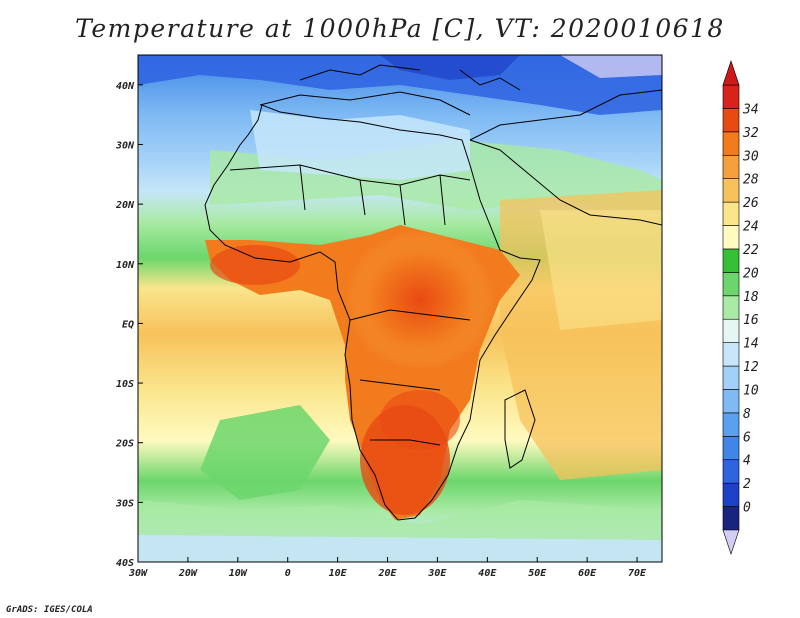 The height and width of the screenshot is (618, 800). What do you see at coordinates (124, 503) in the screenshot?
I see `lat-tick-label: 30S` at bounding box center [124, 503].